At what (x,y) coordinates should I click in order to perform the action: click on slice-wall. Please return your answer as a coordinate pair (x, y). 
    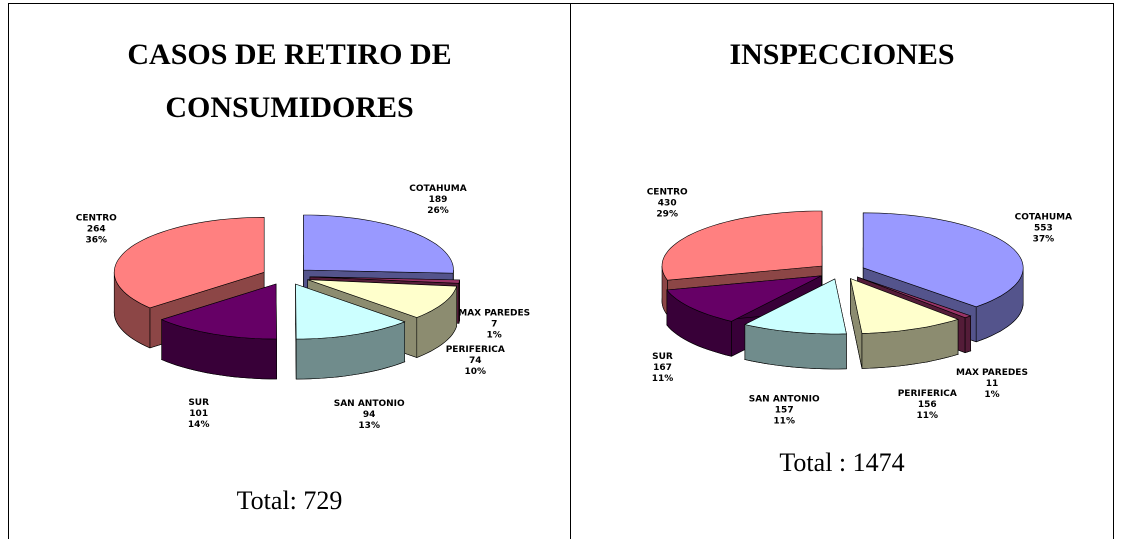
    Looking at the image, I should click on (967, 334).